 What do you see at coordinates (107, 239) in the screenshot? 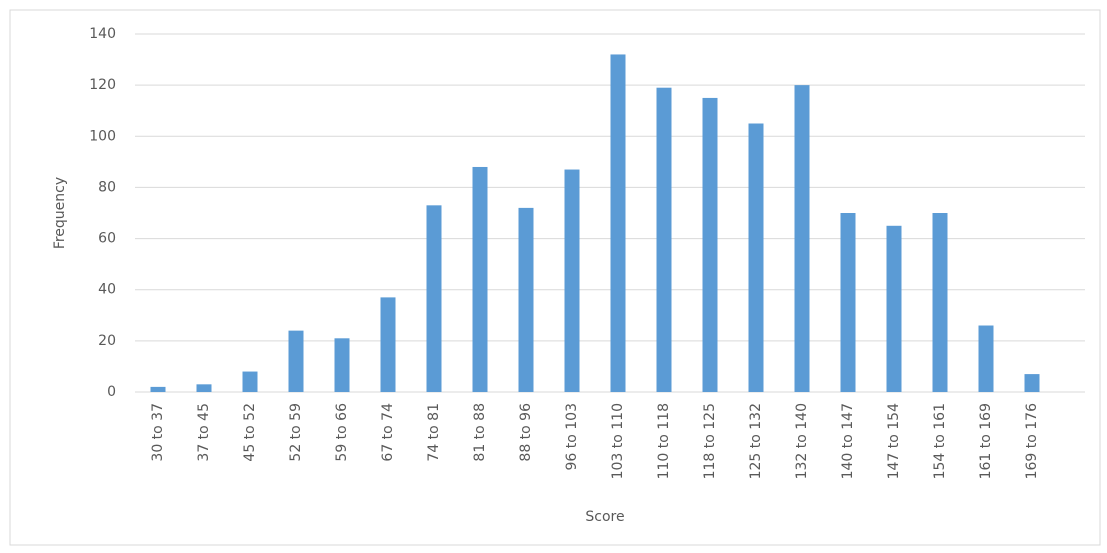
I see `y-tick-label: 60` at bounding box center [107, 239].